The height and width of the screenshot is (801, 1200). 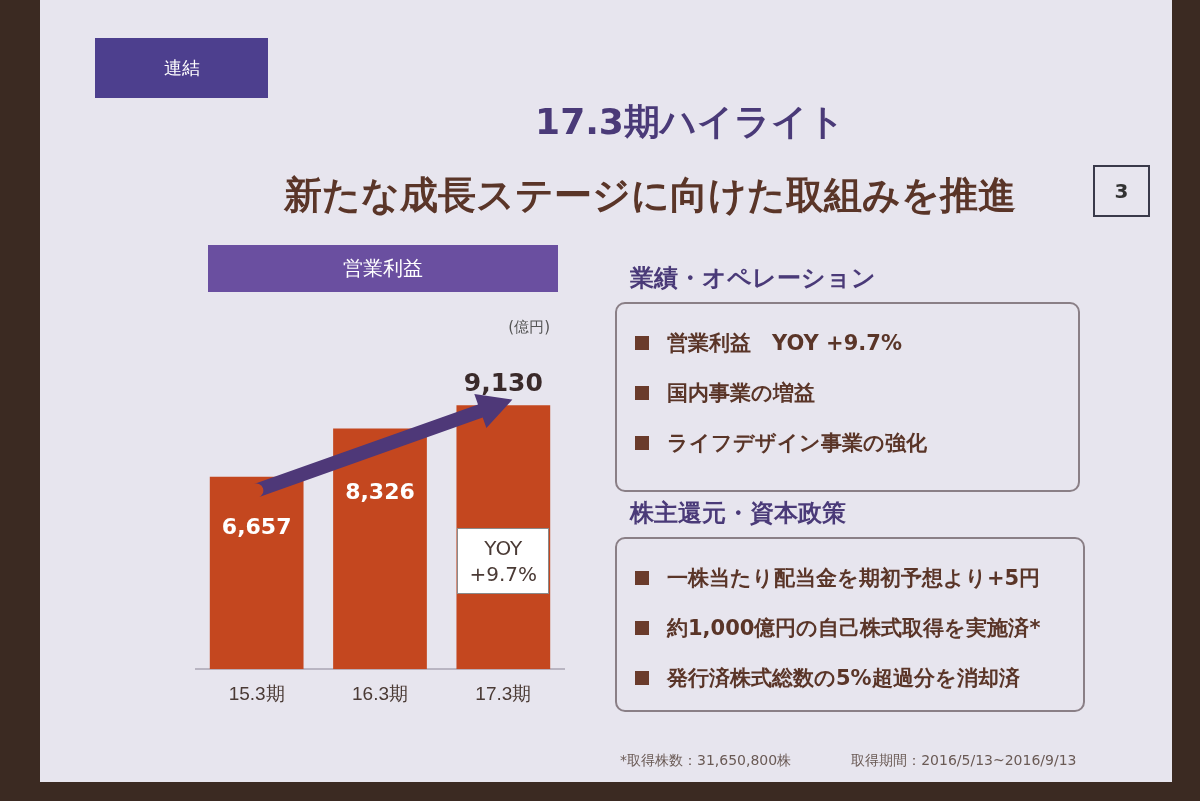 I want to click on text: ライフデザイン事業の強化, so click(x=797, y=443).